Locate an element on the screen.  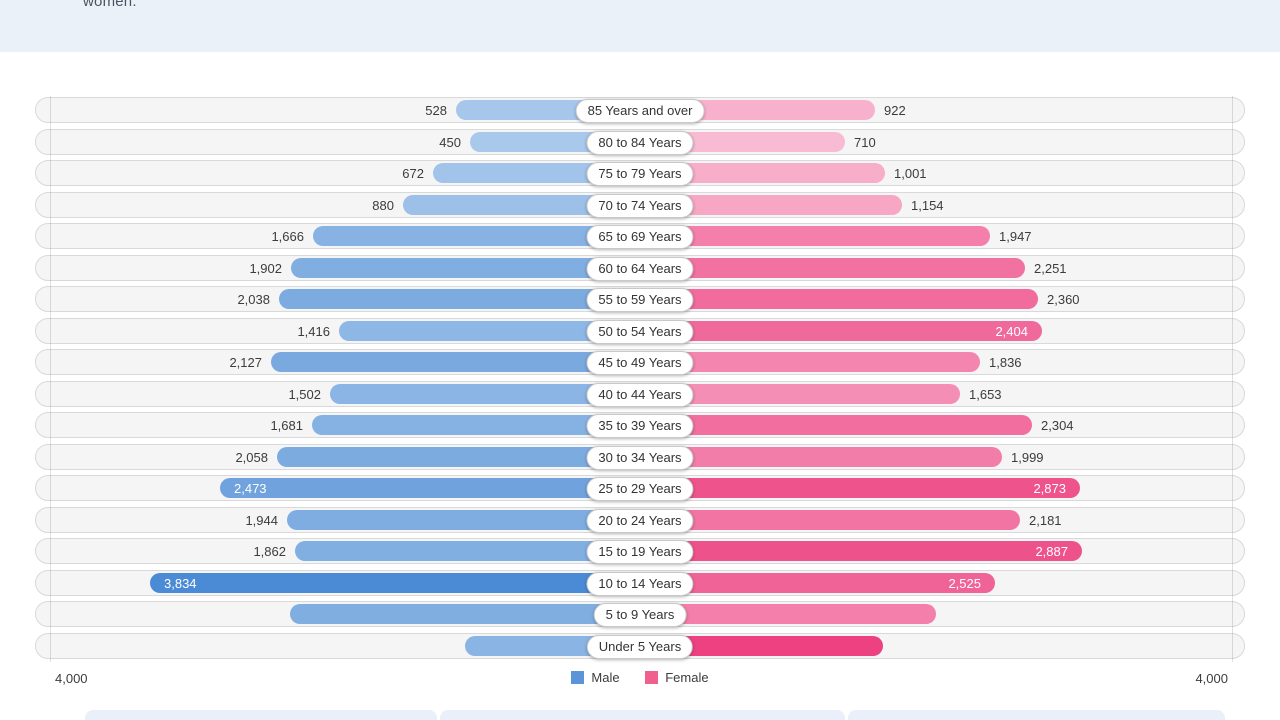
pyramid-row: 1,502 1,653 40 to 44 Years is located at coordinates (640, 393).